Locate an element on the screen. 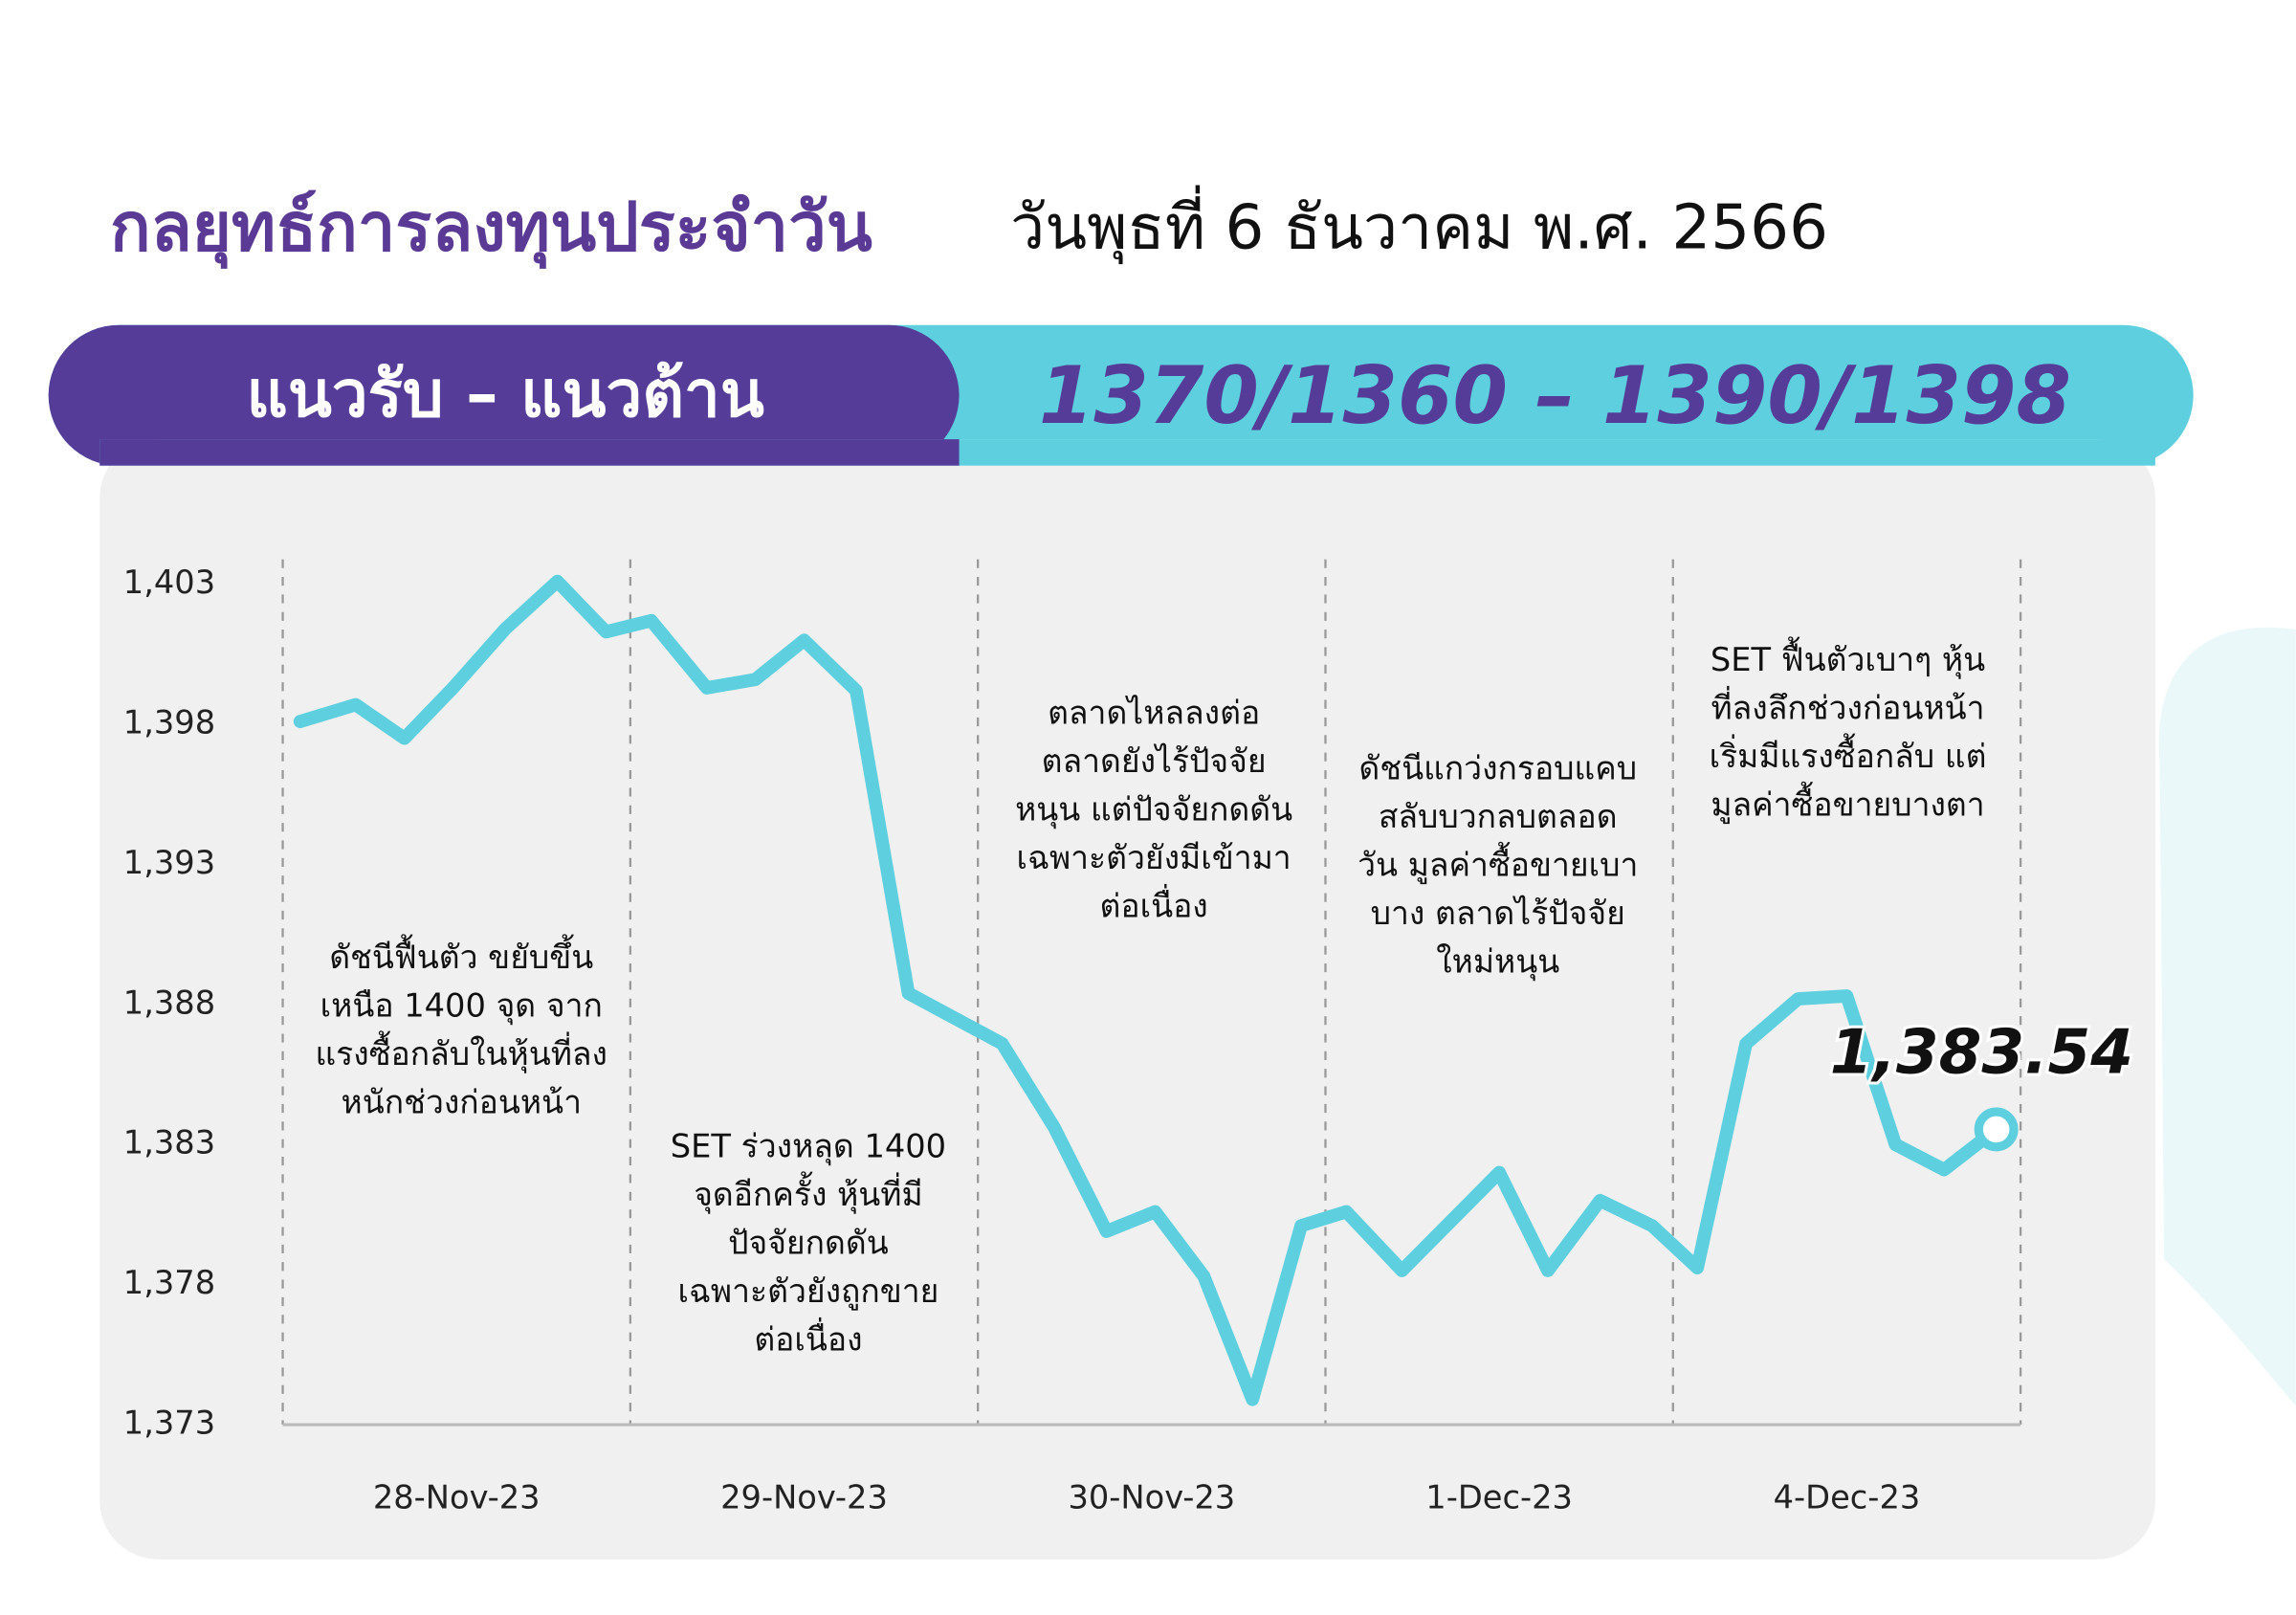 Image resolution: width=2296 pixels, height=1615 pixels. y-tick-label: 1,378 is located at coordinates (169, 1282).